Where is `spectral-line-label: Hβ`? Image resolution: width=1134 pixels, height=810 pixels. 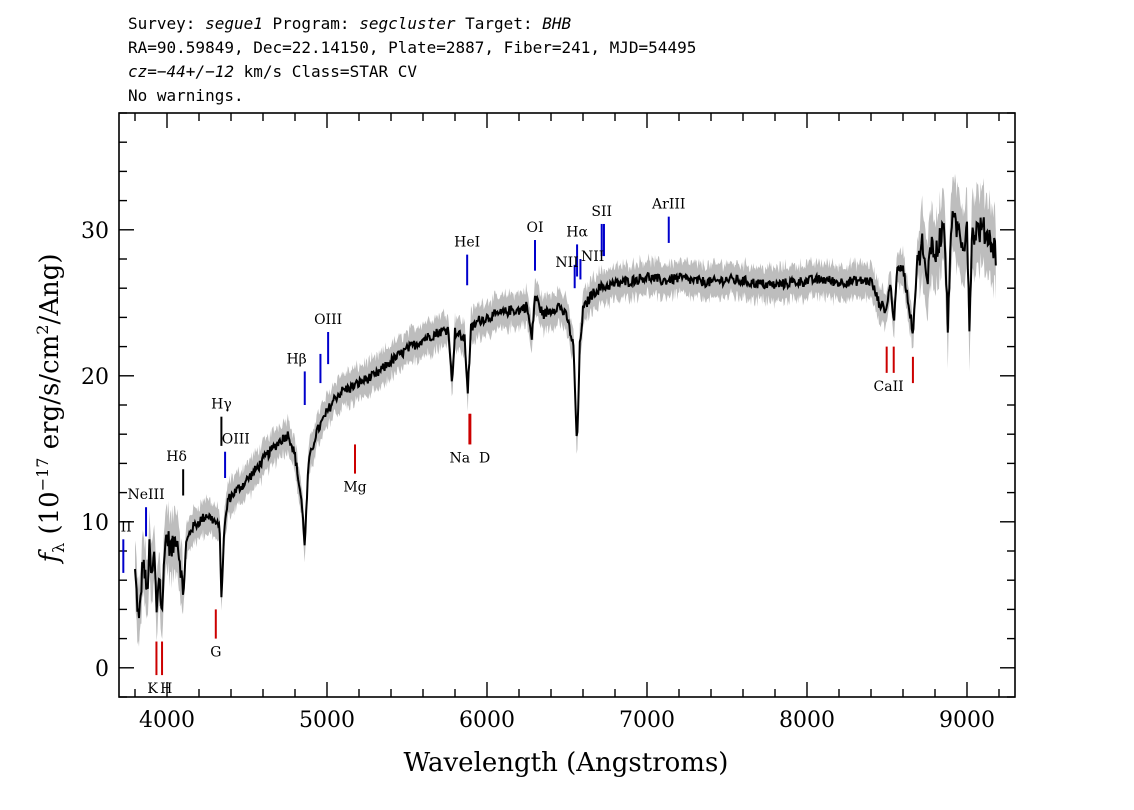
spectral-line-label: Hβ is located at coordinates (296, 359).